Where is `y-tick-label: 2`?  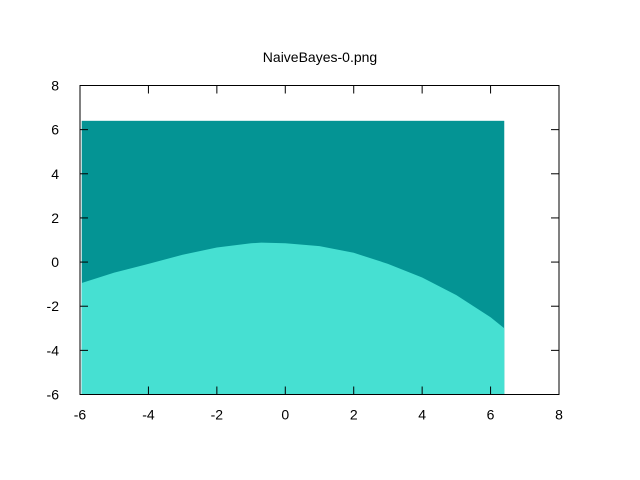
y-tick-label: 2 is located at coordinates (55, 218).